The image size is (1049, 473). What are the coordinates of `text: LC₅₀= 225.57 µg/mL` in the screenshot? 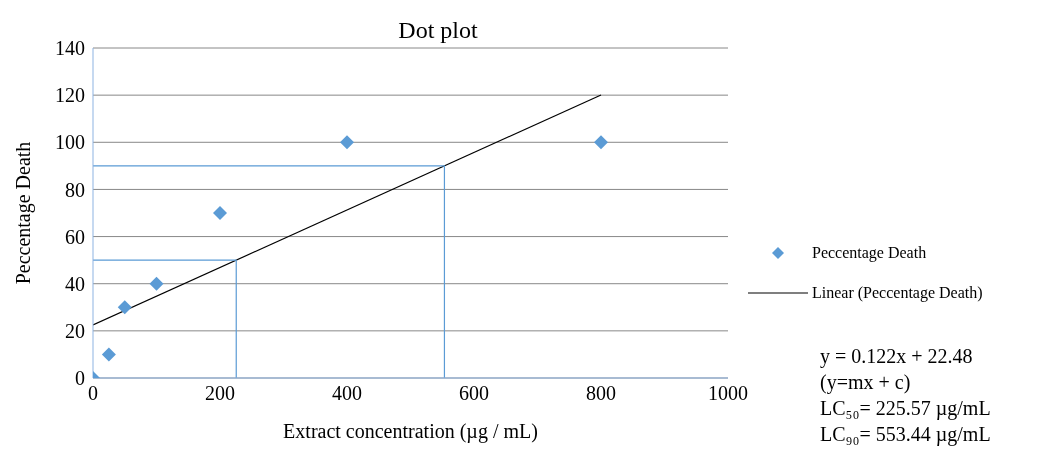 It's located at (905, 408).